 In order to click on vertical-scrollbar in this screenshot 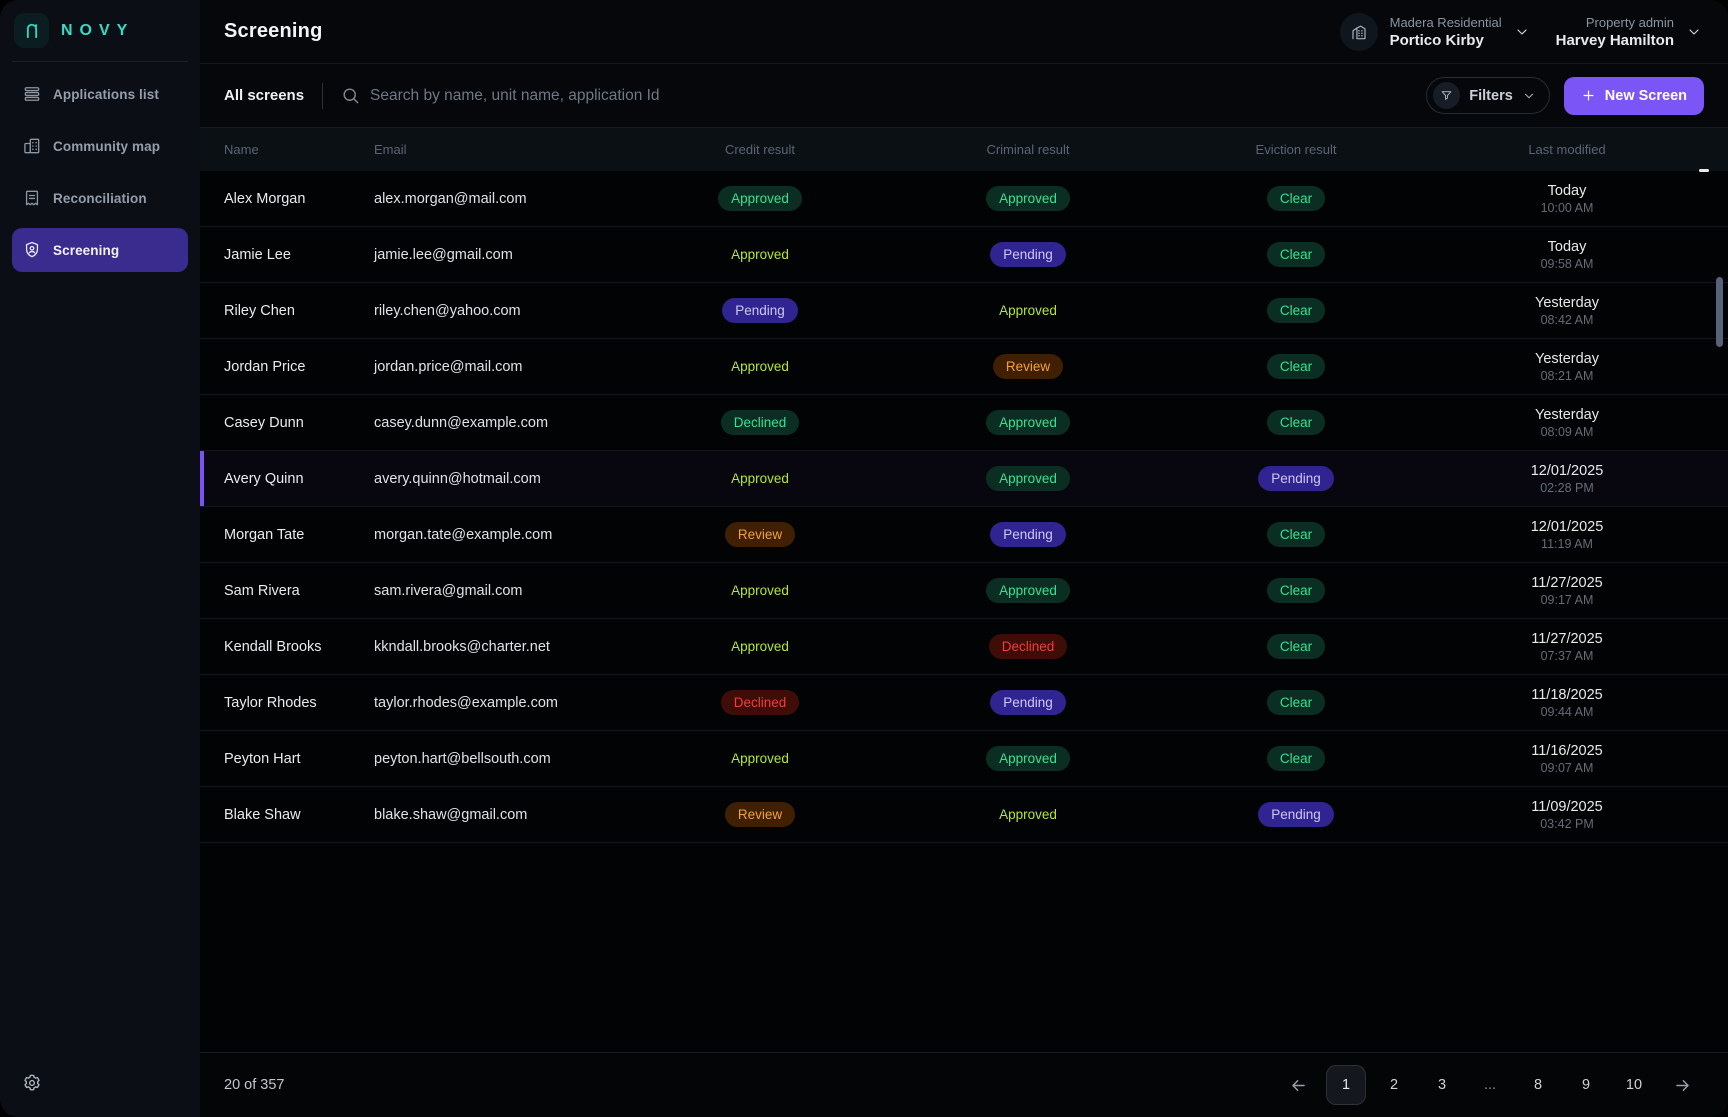, I will do `click(1719, 312)`.